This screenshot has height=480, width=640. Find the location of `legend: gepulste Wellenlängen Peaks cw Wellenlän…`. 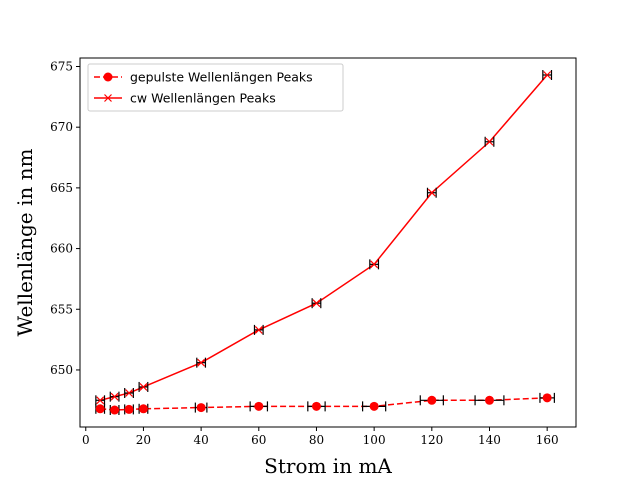

legend: gepulste Wellenlängen Peaks cw Wellenlän… is located at coordinates (215, 87).